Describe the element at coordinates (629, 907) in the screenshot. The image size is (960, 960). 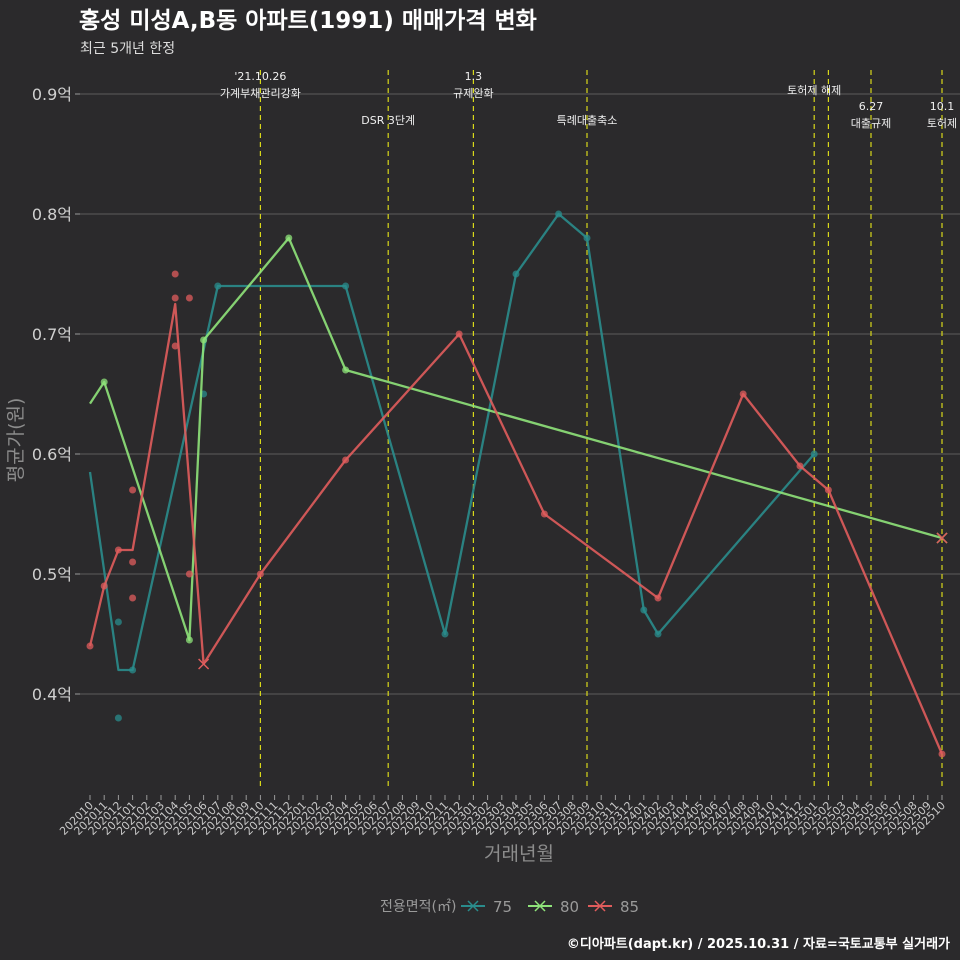
I see `legend-label-85: 85` at that location.